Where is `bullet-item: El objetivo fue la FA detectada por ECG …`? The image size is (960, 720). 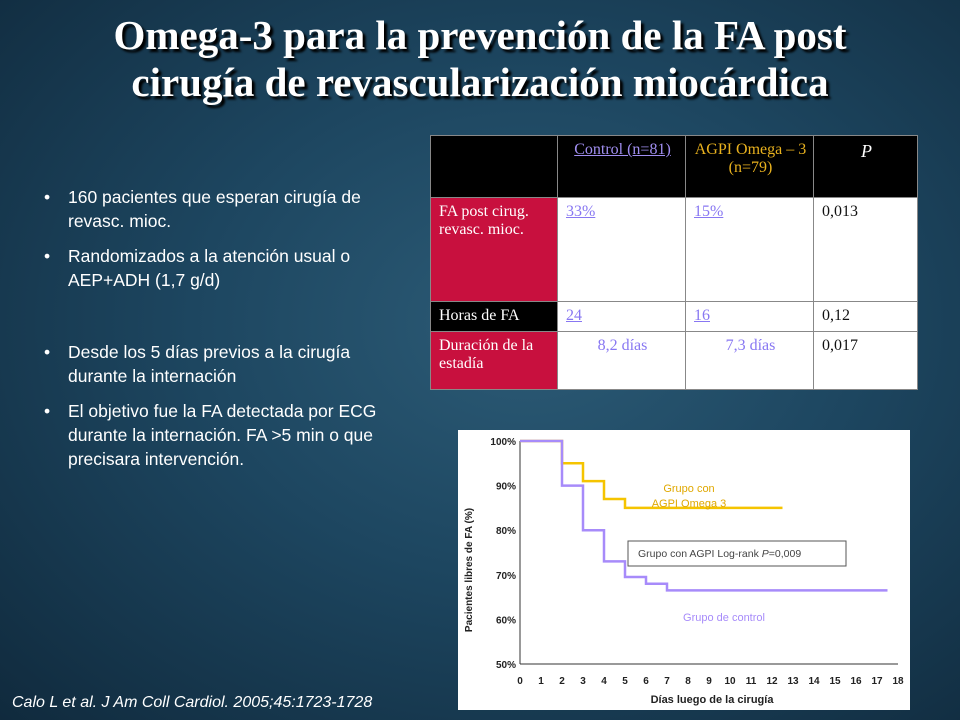 bullet-item: El objetivo fue la FA detectada por ECG … is located at coordinates (224, 435).